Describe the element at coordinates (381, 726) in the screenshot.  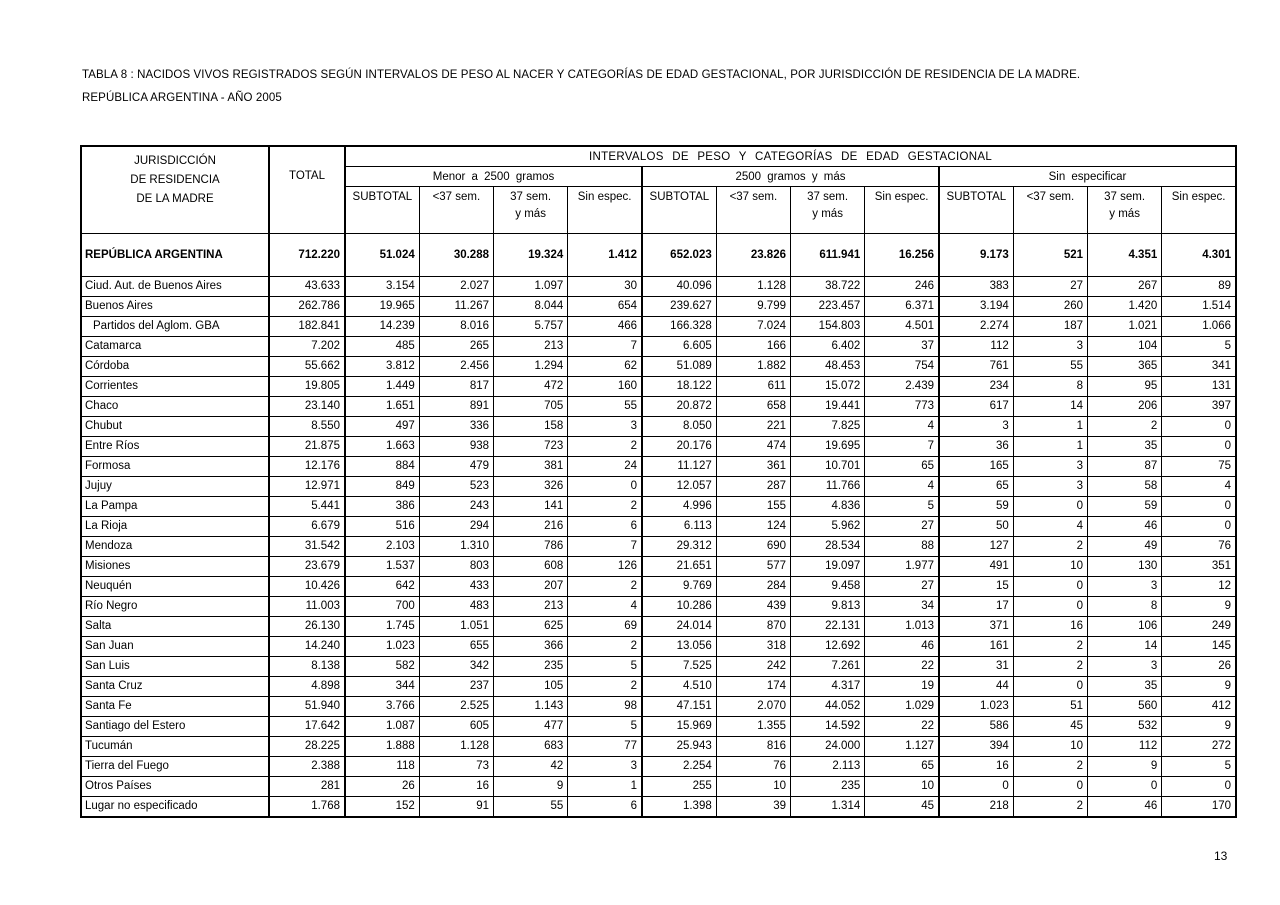
I see `value-cell: 1.087` at that location.